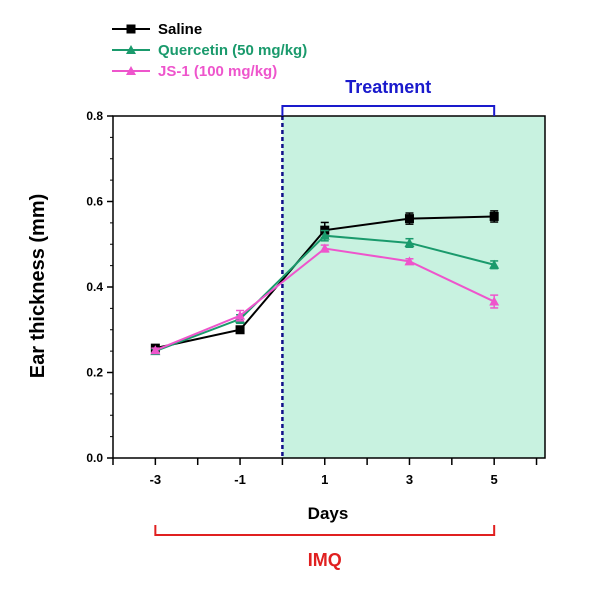 This screenshot has height=590, width=602. What do you see at coordinates (38, 286) in the screenshot?
I see `y-axis-label: Ear thickness (mm)` at bounding box center [38, 286].